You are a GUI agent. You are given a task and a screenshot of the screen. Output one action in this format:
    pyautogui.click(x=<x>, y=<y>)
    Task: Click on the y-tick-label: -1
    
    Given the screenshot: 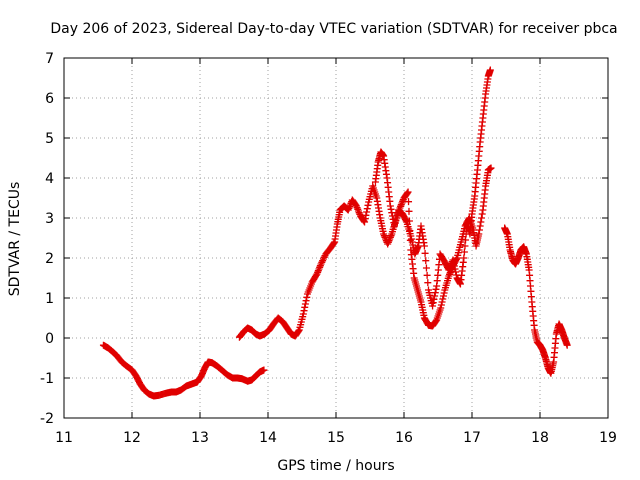 What is the action you would take?
    pyautogui.click(x=47, y=379)
    